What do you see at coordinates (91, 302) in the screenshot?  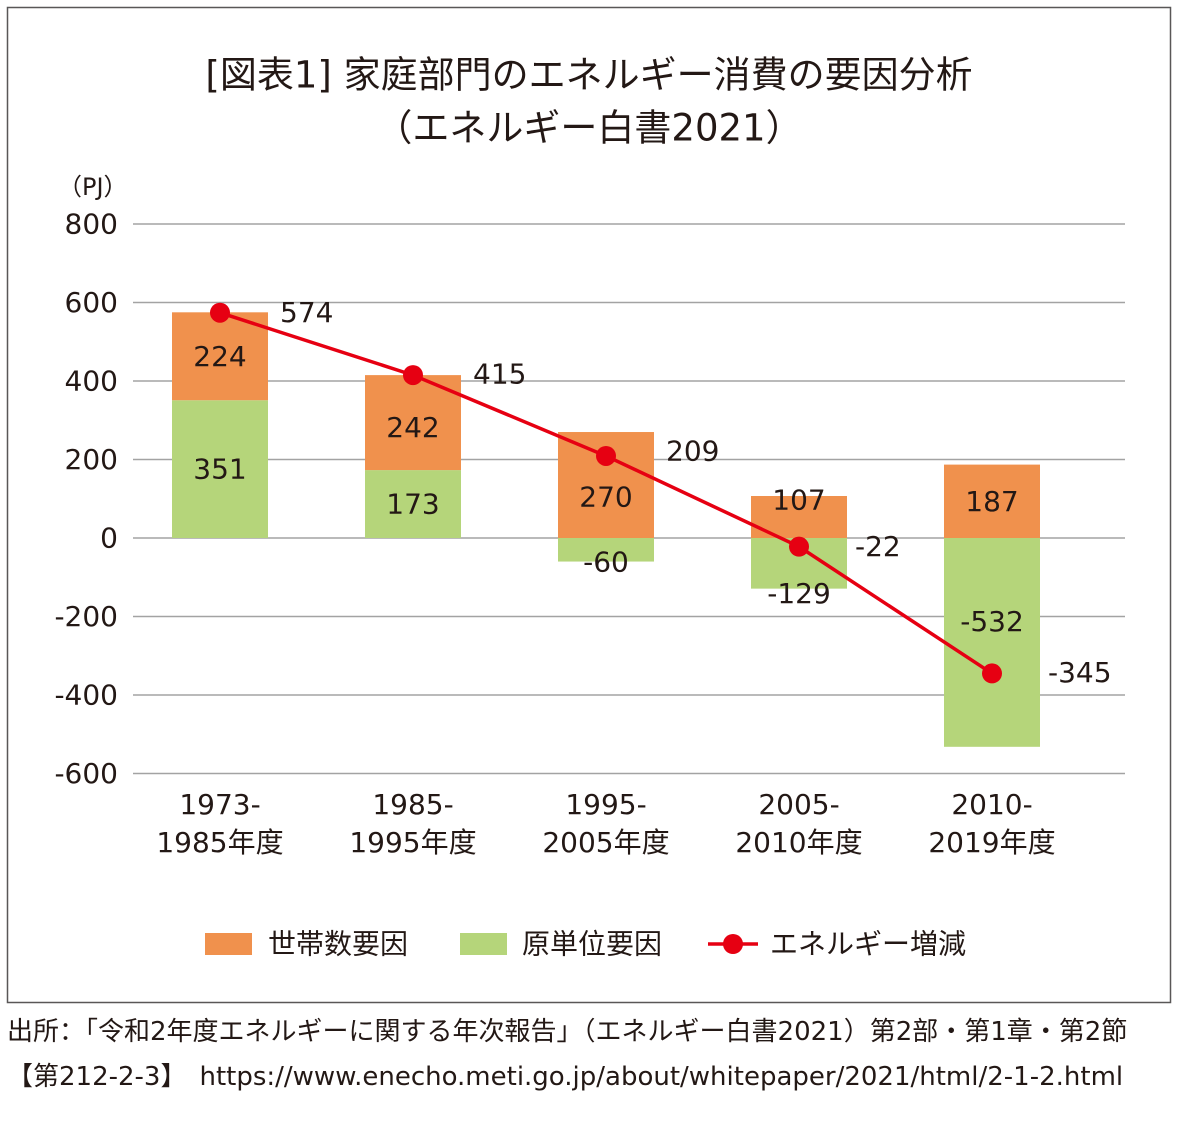 I see `y-tick-label: 600` at bounding box center [91, 302].